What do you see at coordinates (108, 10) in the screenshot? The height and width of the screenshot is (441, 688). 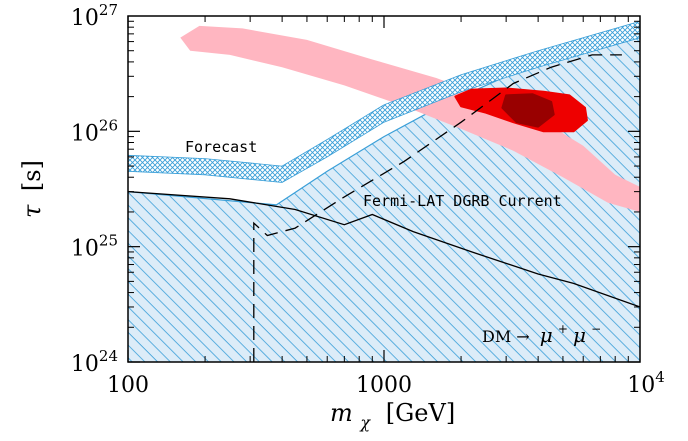 I see `y-tick-label-exp: 27` at bounding box center [108, 10].